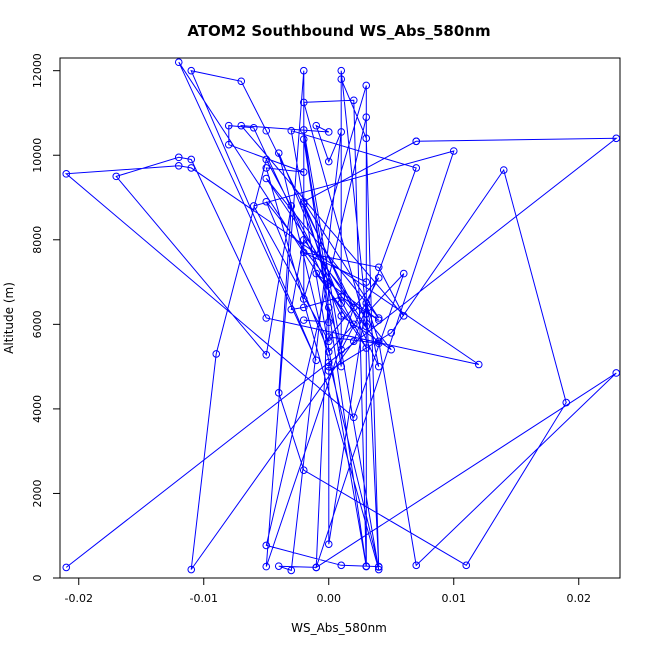  What do you see at coordinates (46, 317) in the screenshot?
I see `y-axis: 0 2000 4000 6000 8000 10000 12000` at bounding box center [46, 317].